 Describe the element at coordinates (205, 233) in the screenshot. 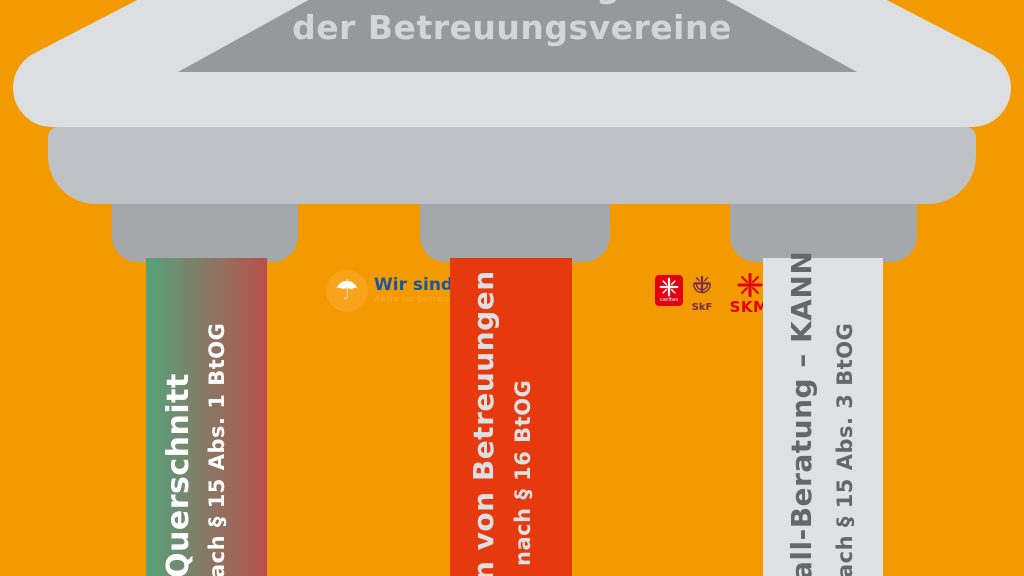

I see `capital-left` at that location.